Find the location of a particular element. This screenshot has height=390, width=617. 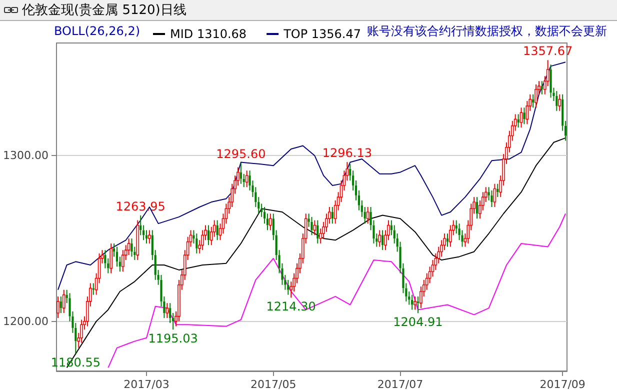

chart-title: 伦敦金现(贵金属 5120)日线 is located at coordinates (104, 10).